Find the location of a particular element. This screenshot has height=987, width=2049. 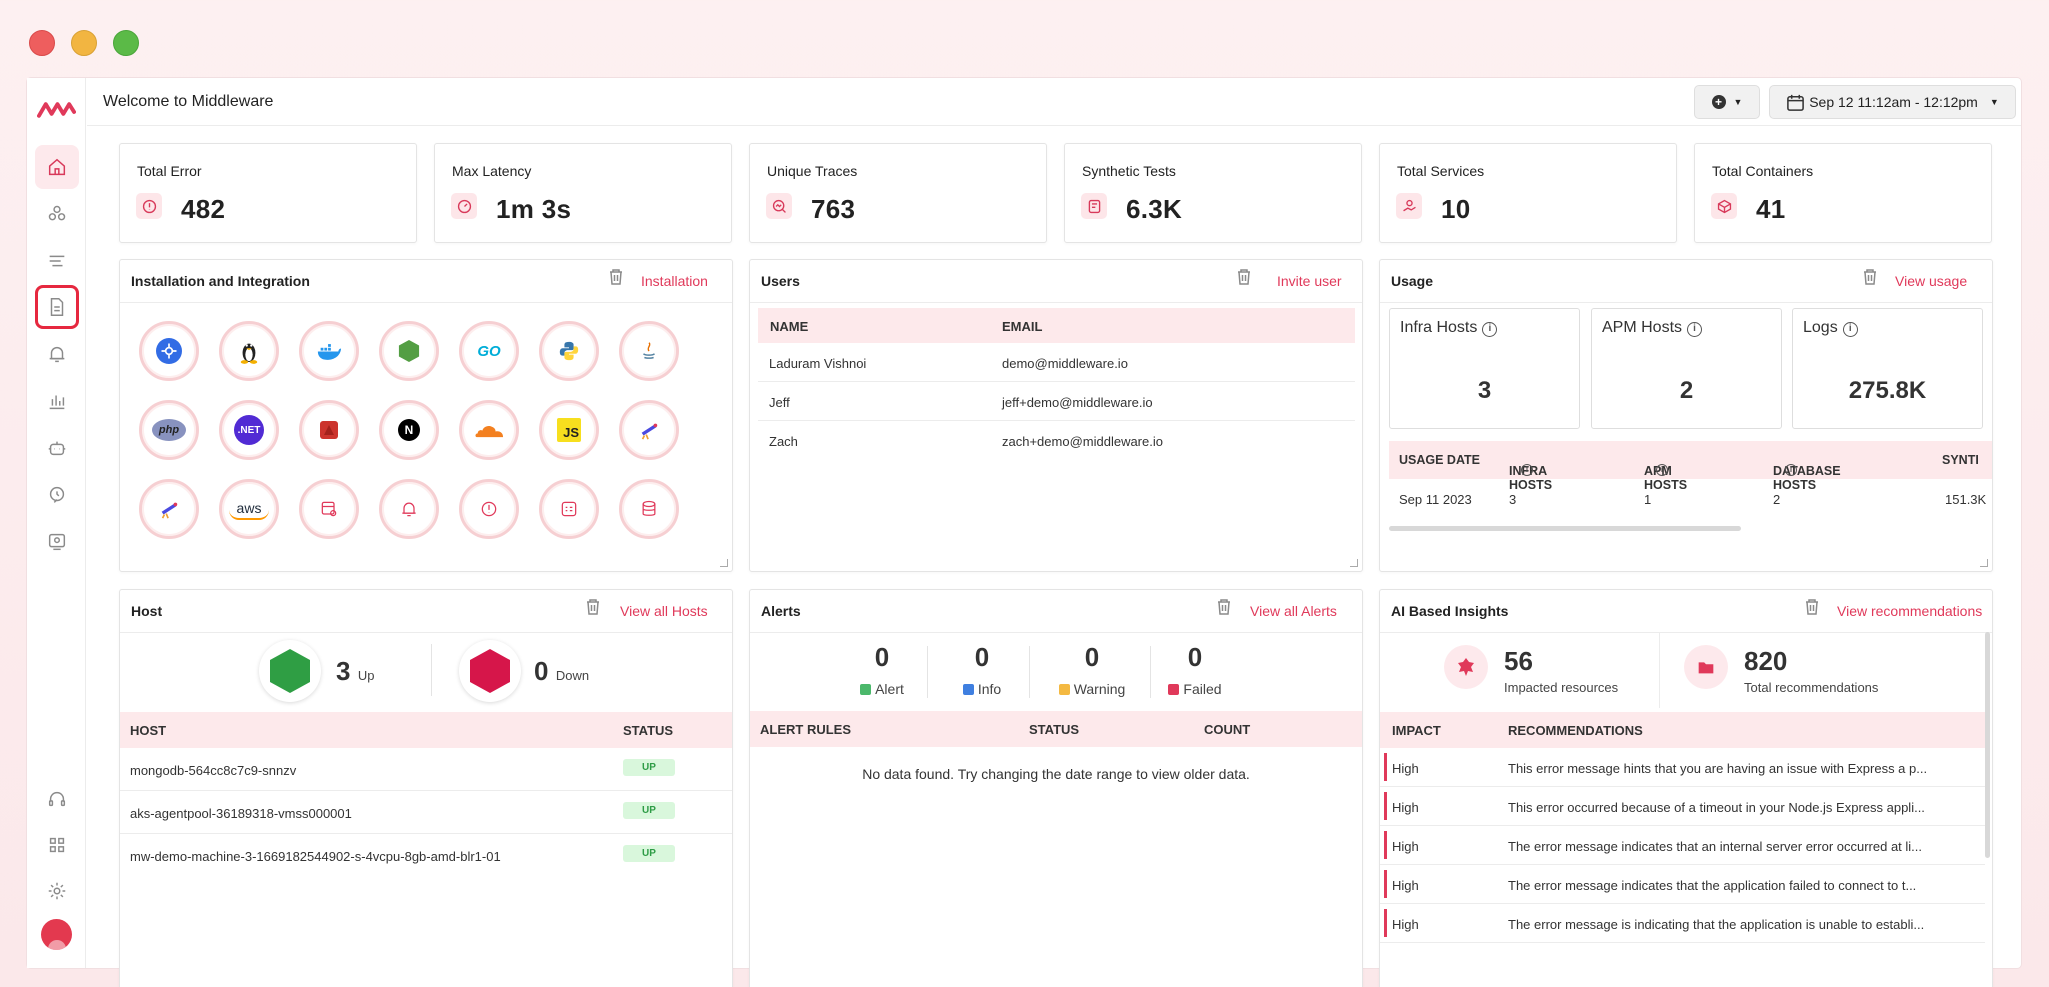

integration-ruby is located at coordinates (329, 430).